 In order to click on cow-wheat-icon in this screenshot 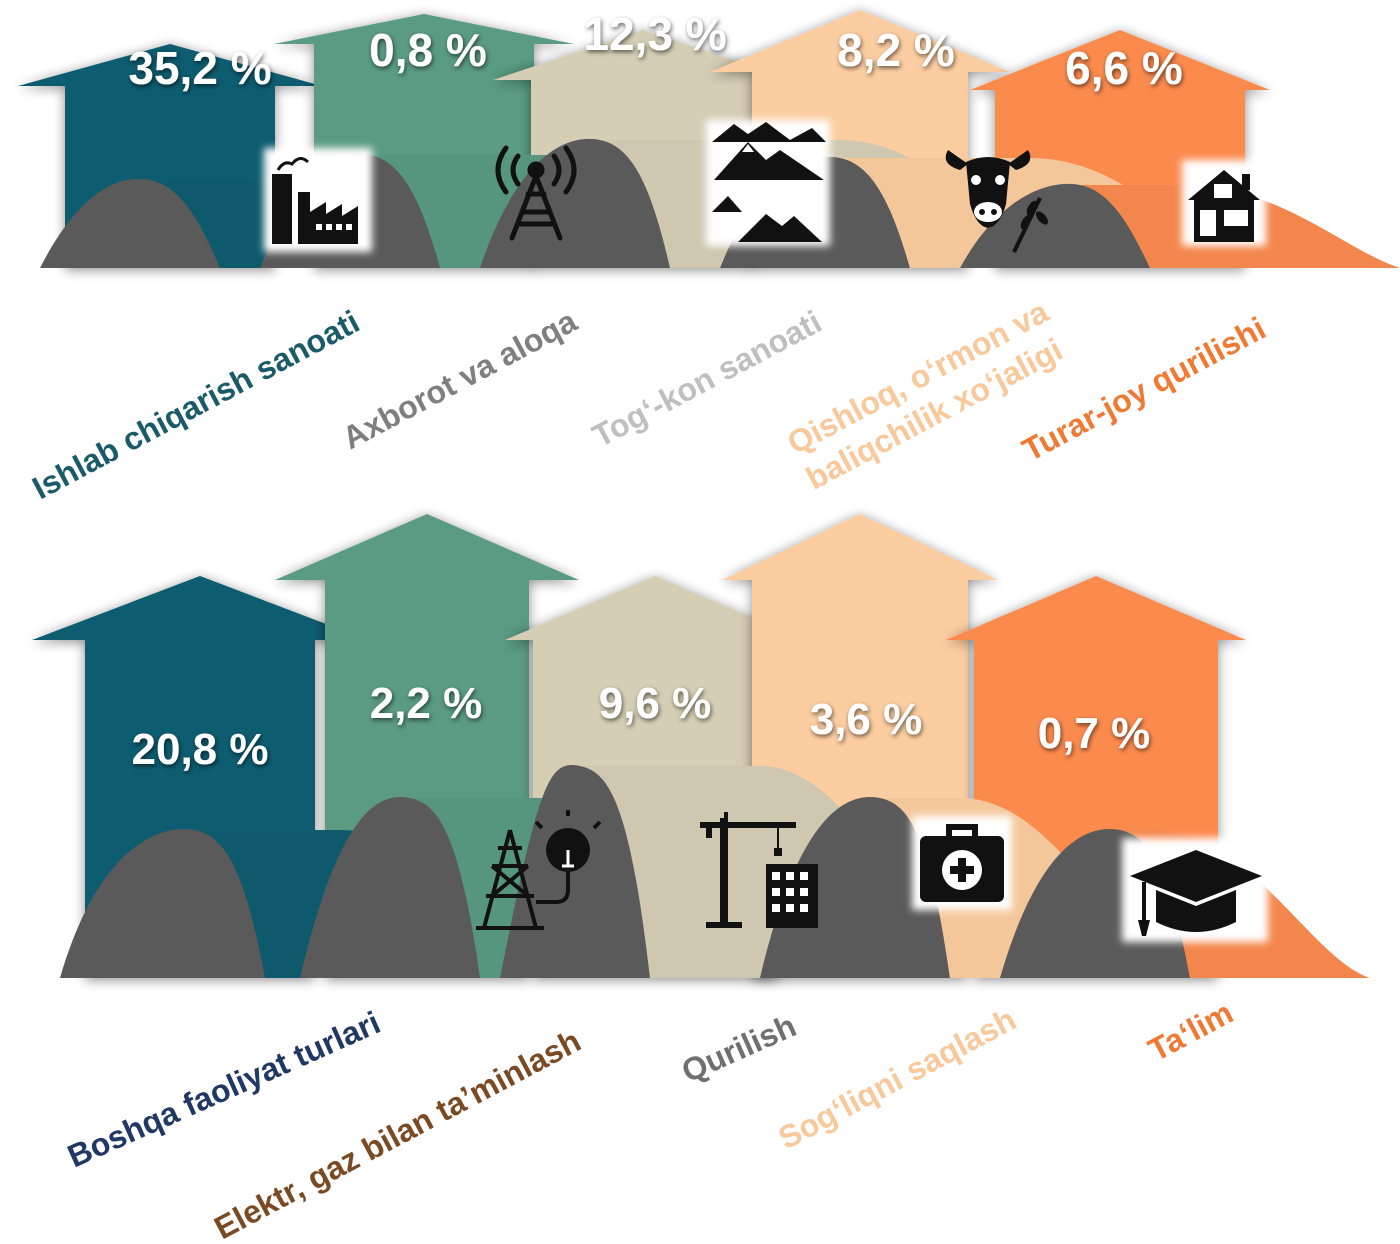, I will do `click(996, 201)`.